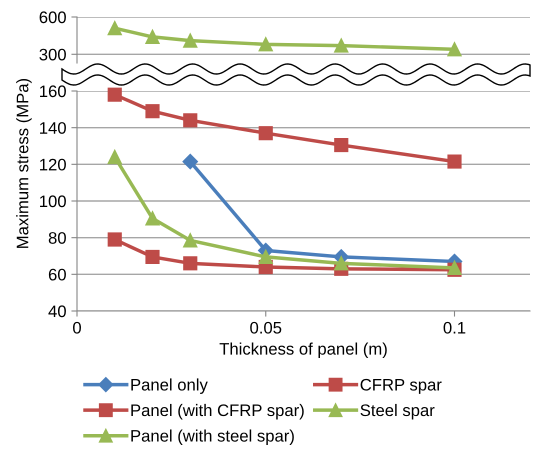 The width and height of the screenshot is (534, 460). Describe the element at coordinates (57, 274) in the screenshot. I see `y-tick-label: 60` at that location.